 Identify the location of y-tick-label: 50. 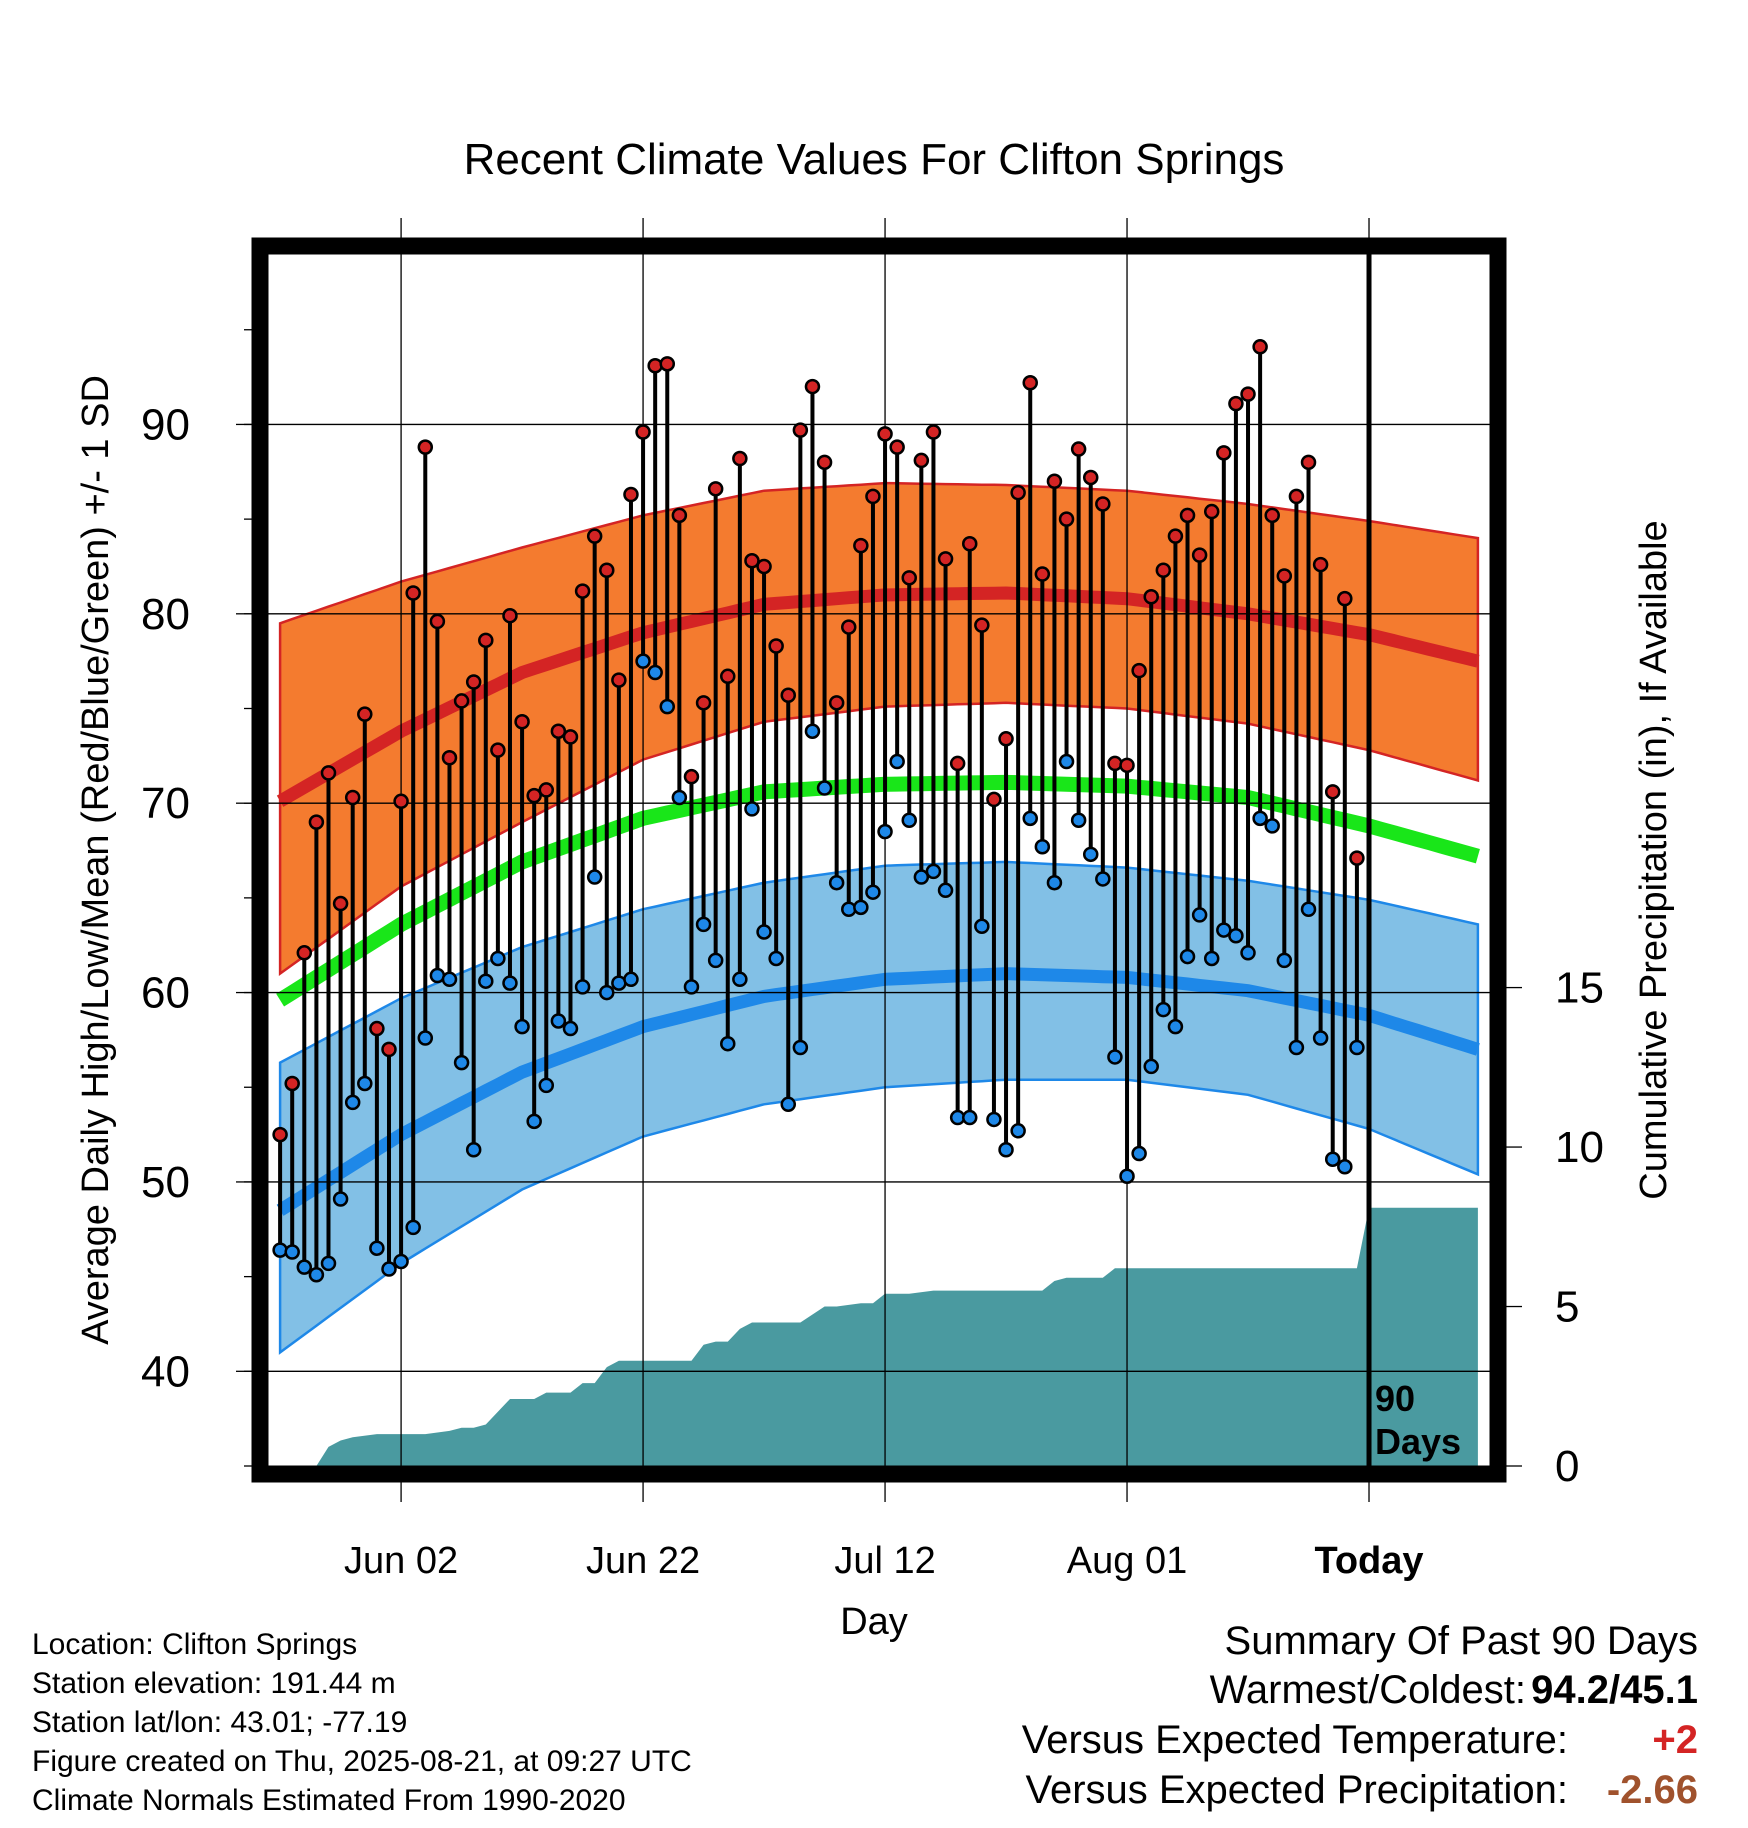
(165, 1182).